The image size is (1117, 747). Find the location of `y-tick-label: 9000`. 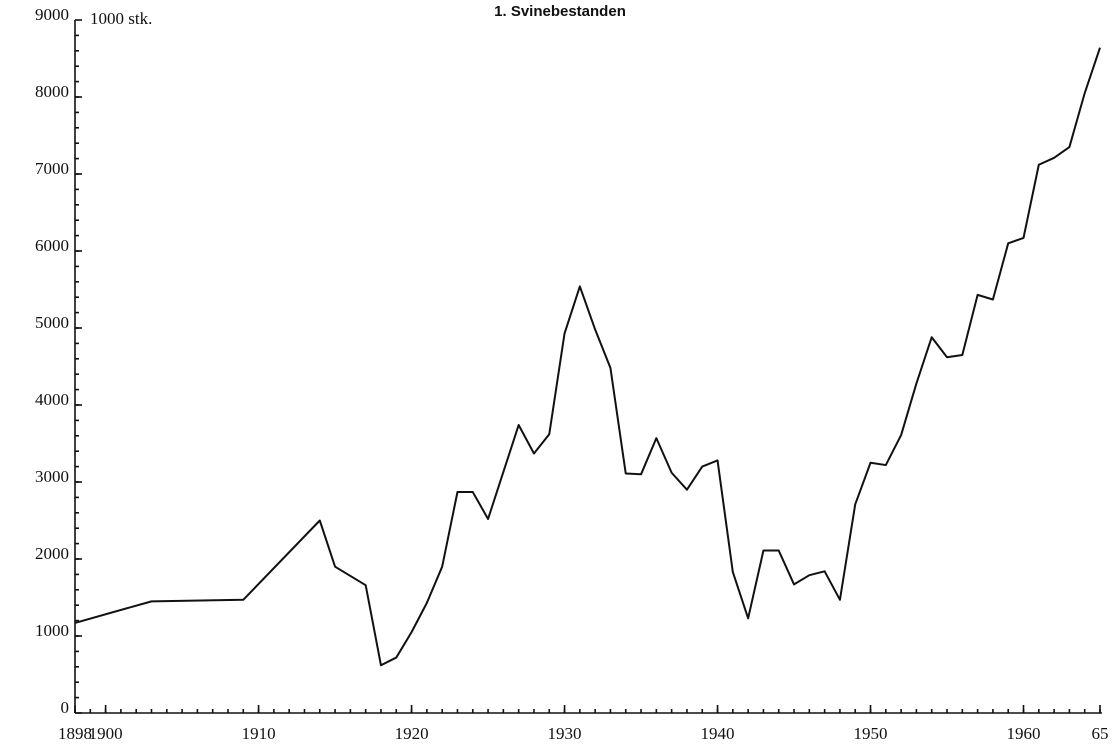

y-tick-label: 9000 is located at coordinates (52, 14).